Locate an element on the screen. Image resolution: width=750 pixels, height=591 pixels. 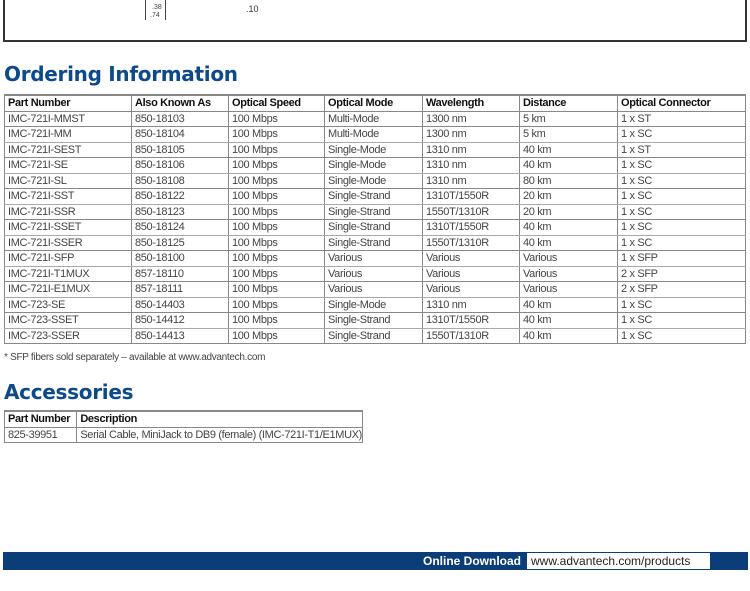
dimension-label: .74 is located at coordinates (155, 15).